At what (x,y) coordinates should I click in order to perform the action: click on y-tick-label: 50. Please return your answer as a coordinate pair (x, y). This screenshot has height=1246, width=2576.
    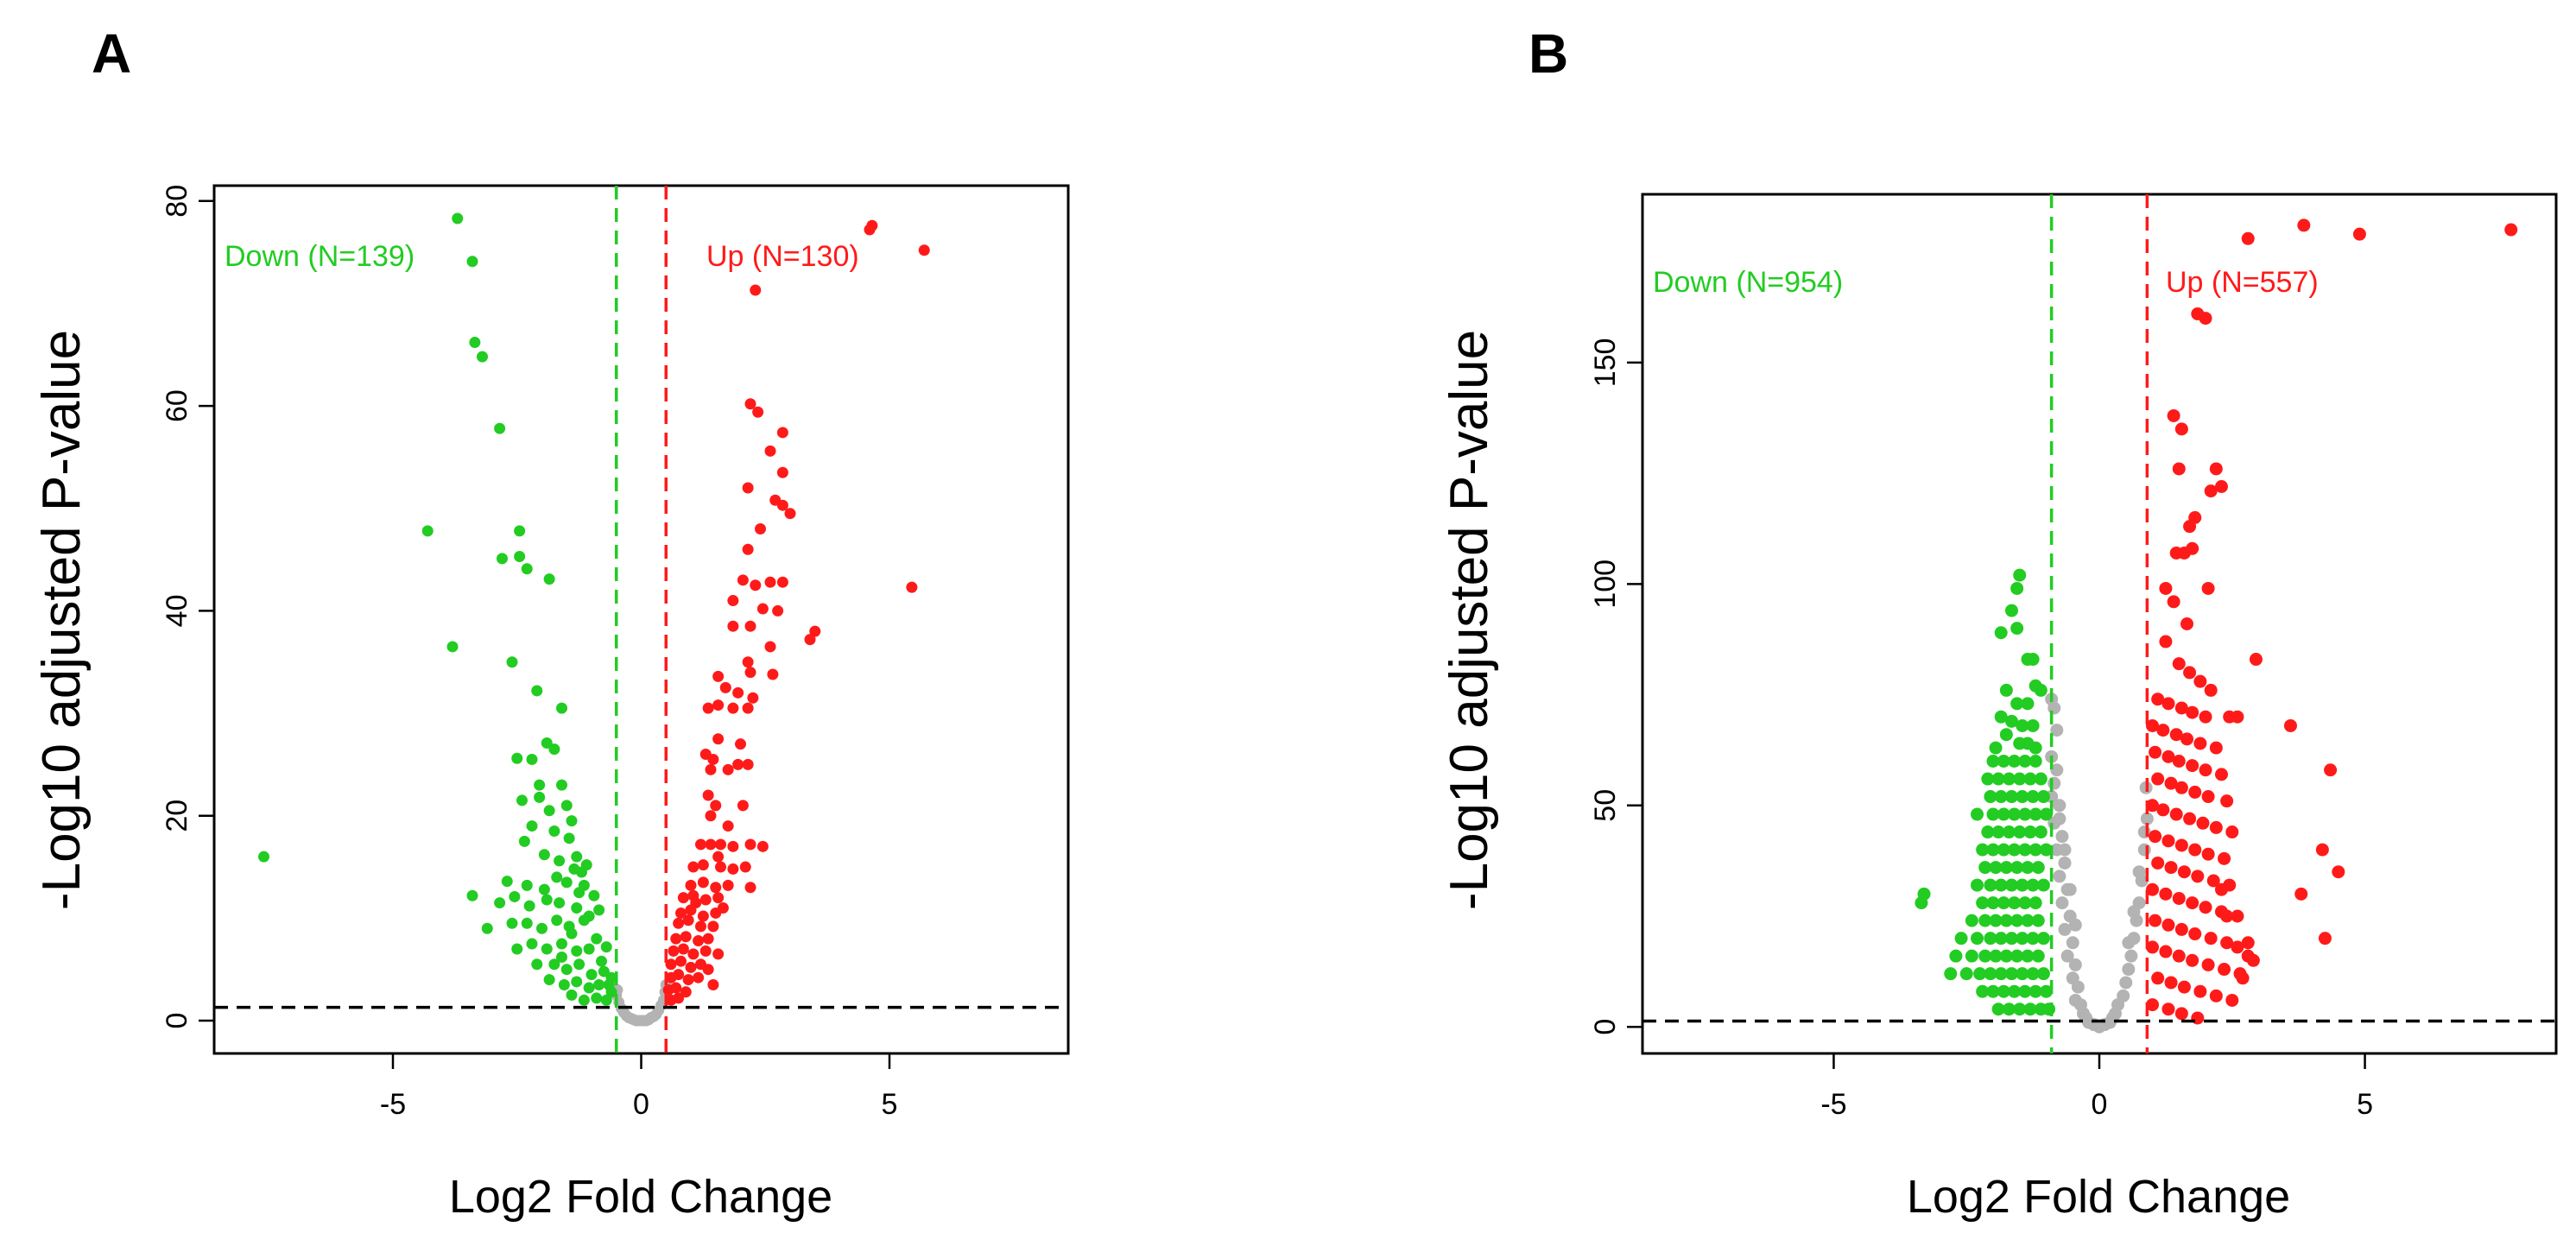
    Looking at the image, I should click on (1605, 805).